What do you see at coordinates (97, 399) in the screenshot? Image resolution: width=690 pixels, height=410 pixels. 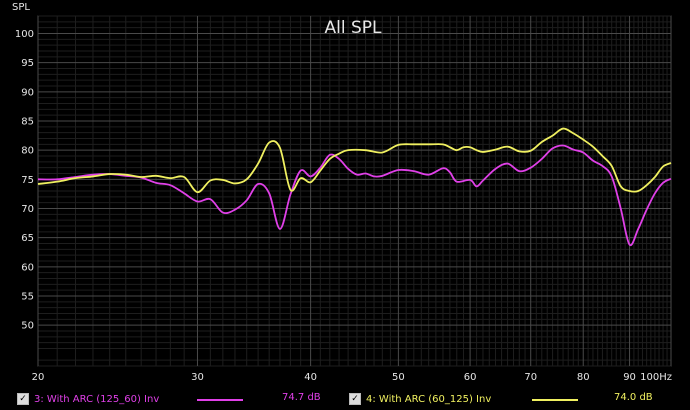 I see `series-1-label: 3: With ARC (125_60) Inv` at bounding box center [97, 399].